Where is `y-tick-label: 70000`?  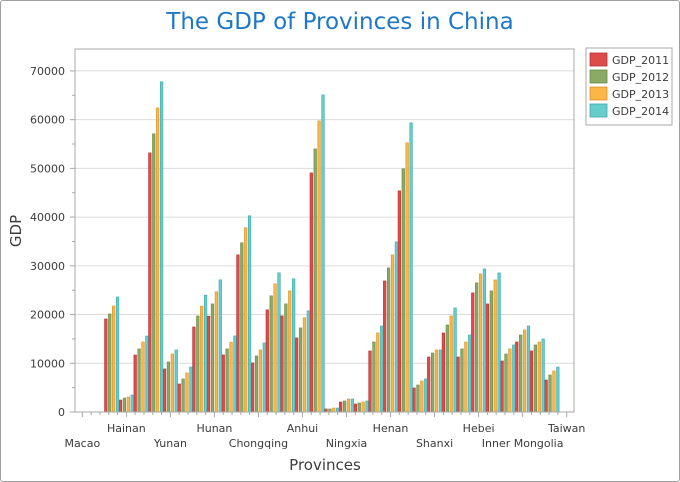 y-tick-label: 70000 is located at coordinates (47, 71).